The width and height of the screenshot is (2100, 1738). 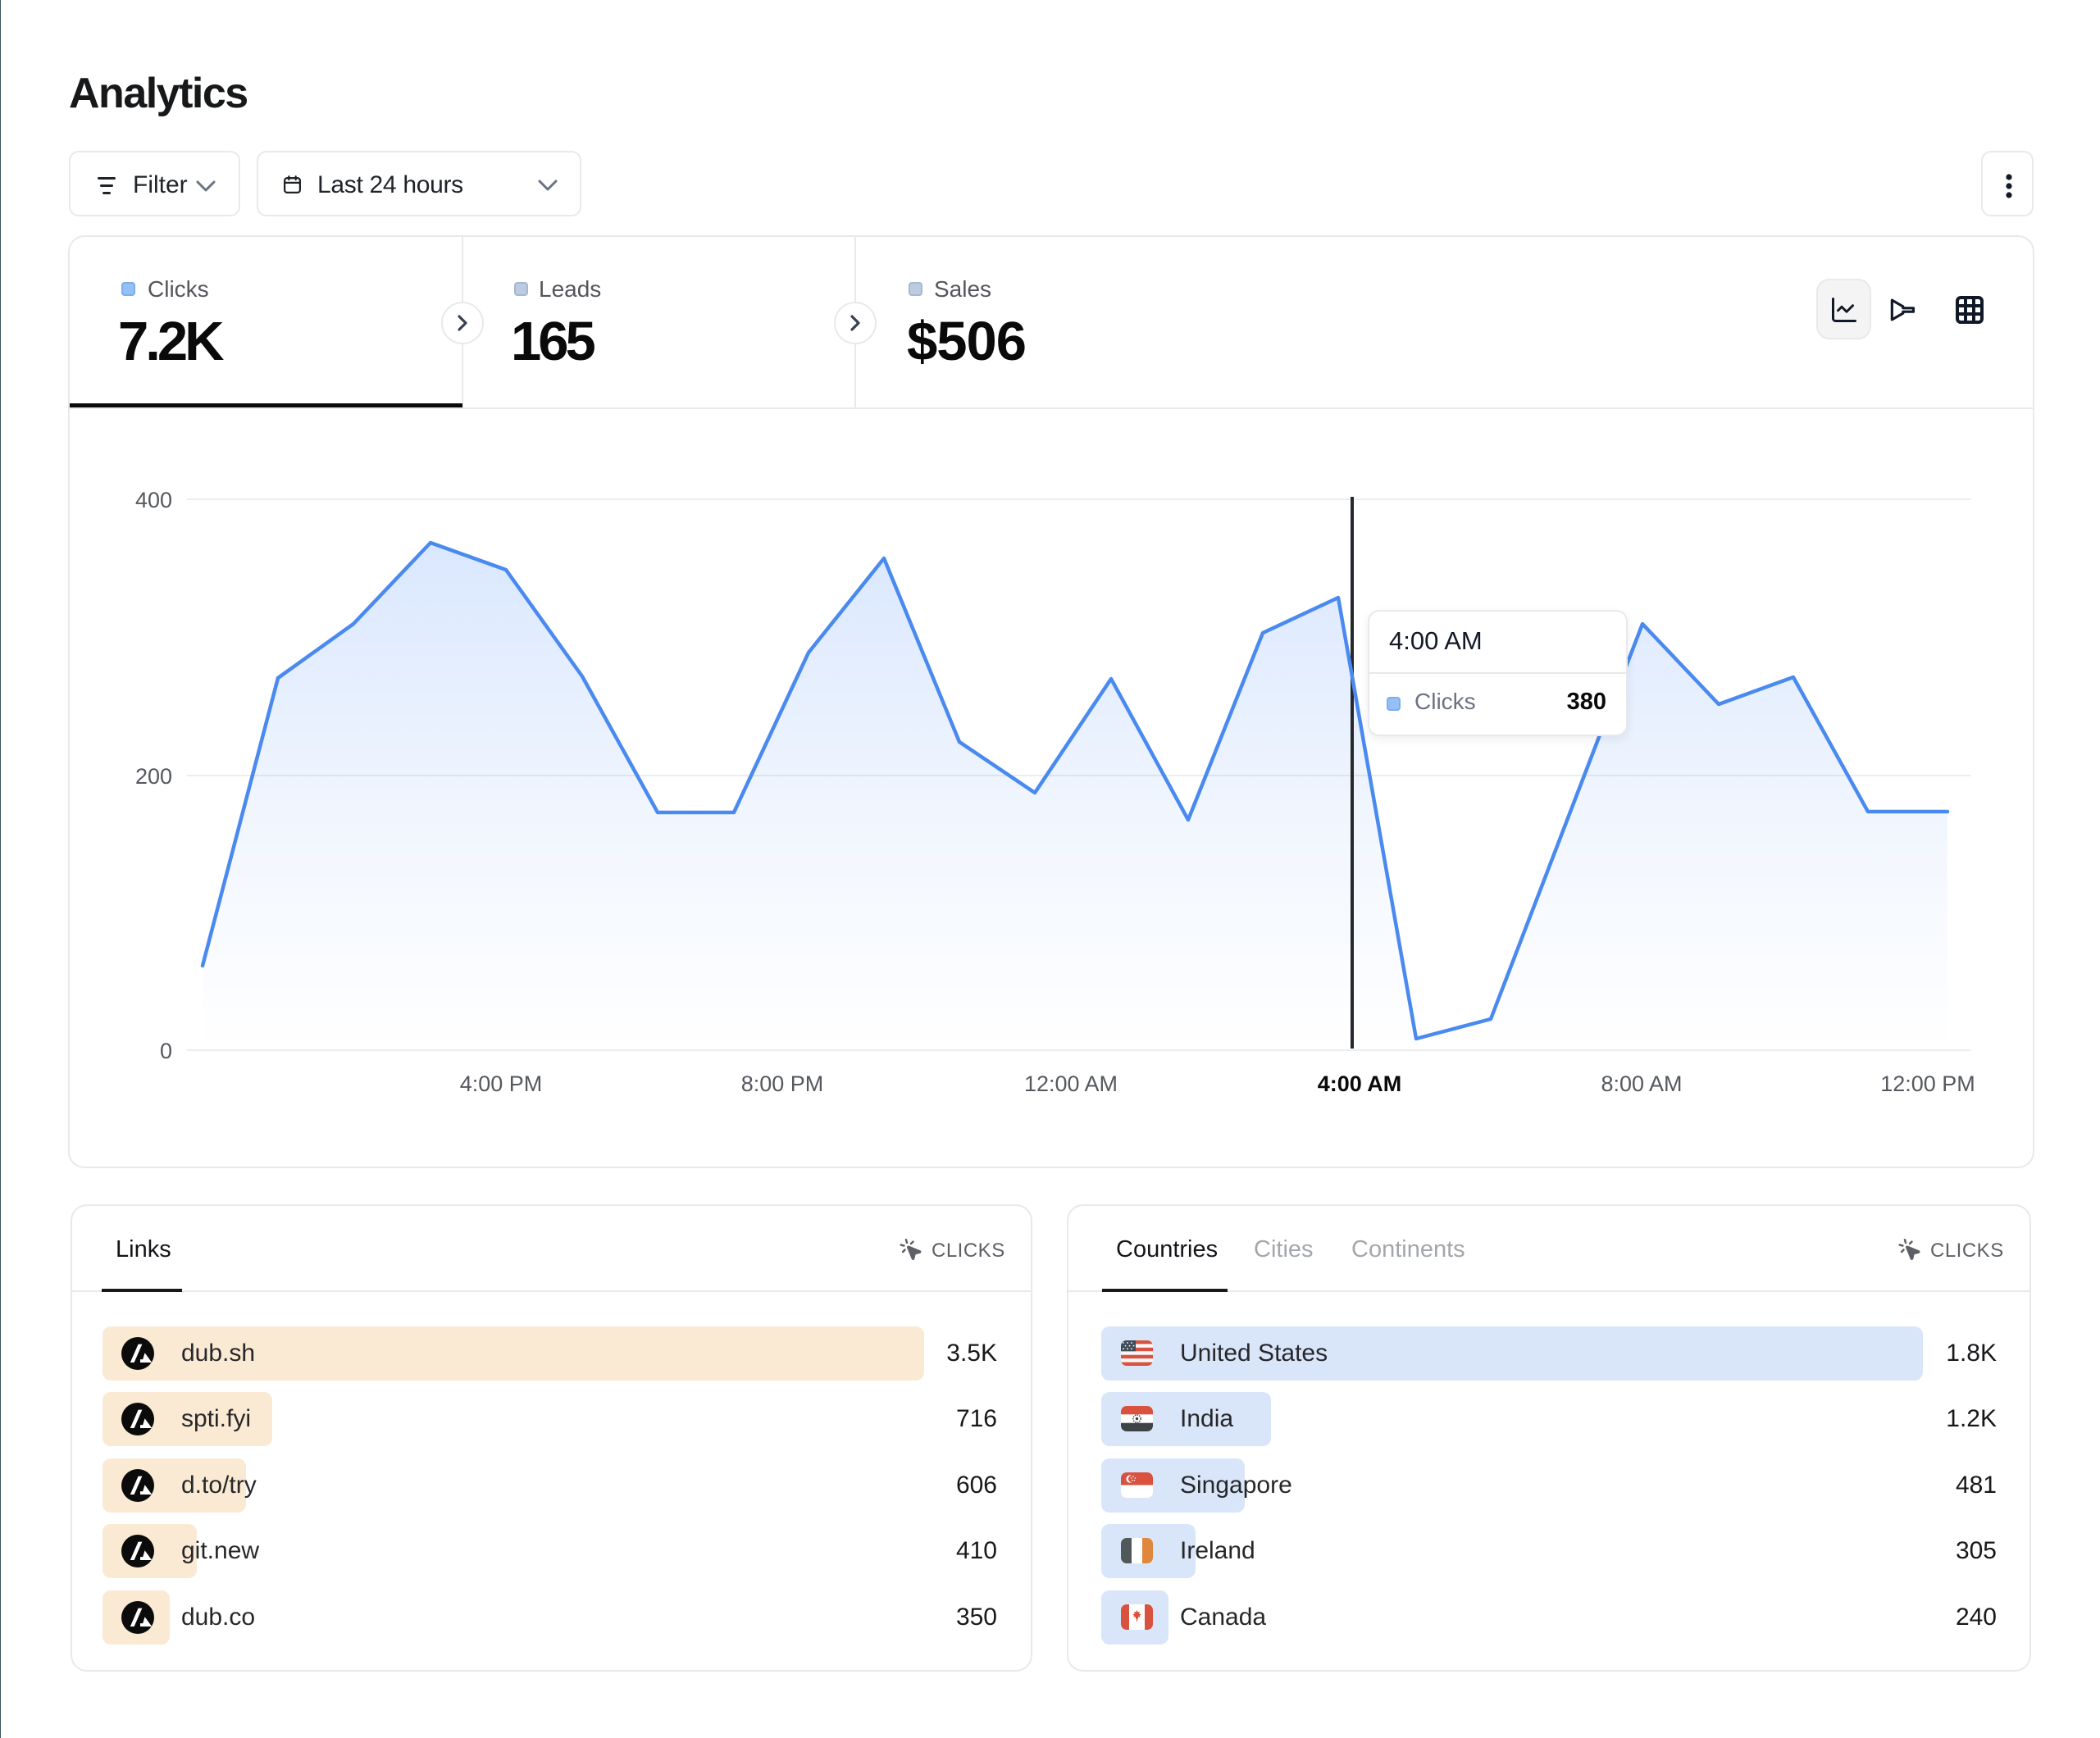 I want to click on svg-text: 12:00 PM, so click(x=1927, y=1083).